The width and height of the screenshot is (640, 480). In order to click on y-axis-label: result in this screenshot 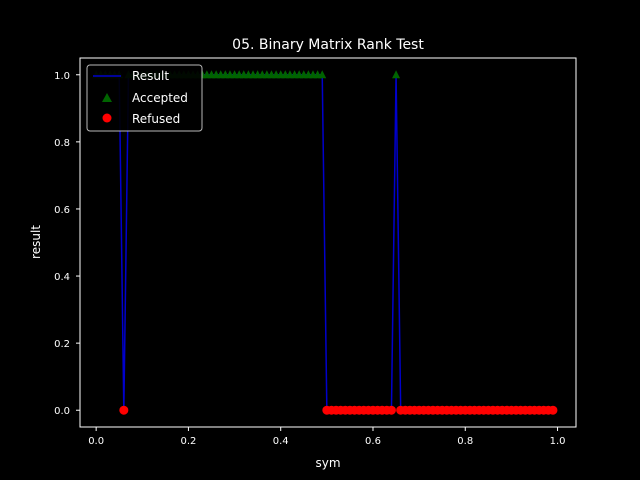, I will do `click(36, 242)`.